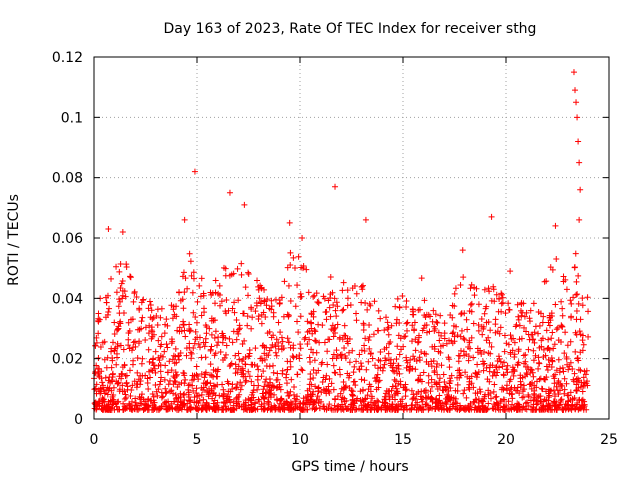  Describe the element at coordinates (67, 239) in the screenshot. I see `y-tick-label: 0.06` at that location.